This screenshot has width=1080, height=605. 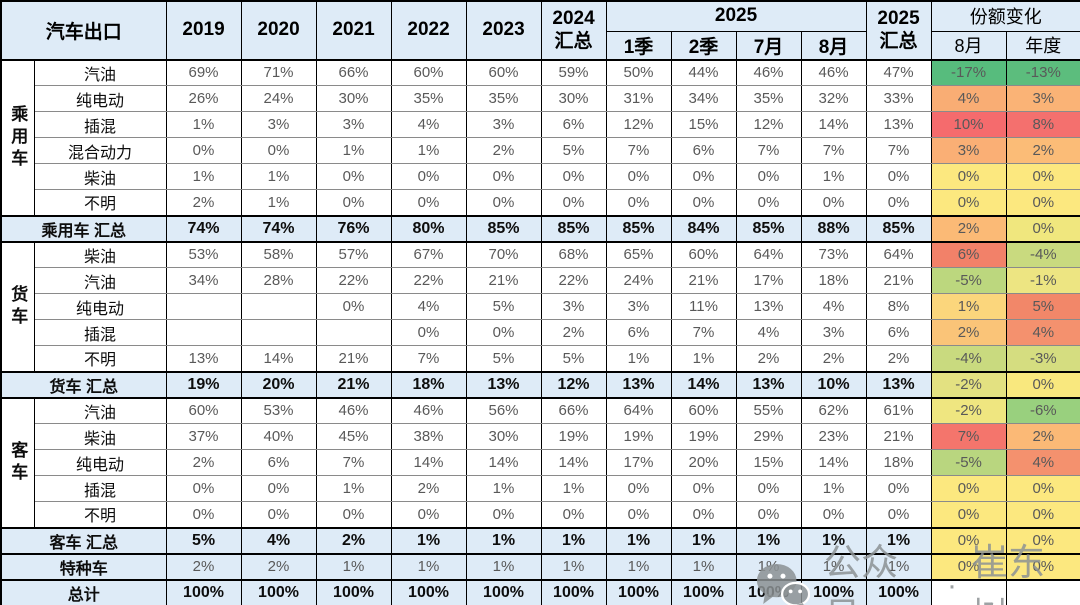 I want to click on table-row: 插混 0% 0% 2% 6% 7% 4% 3% 6% 2% 4%, so click(x=540, y=332).